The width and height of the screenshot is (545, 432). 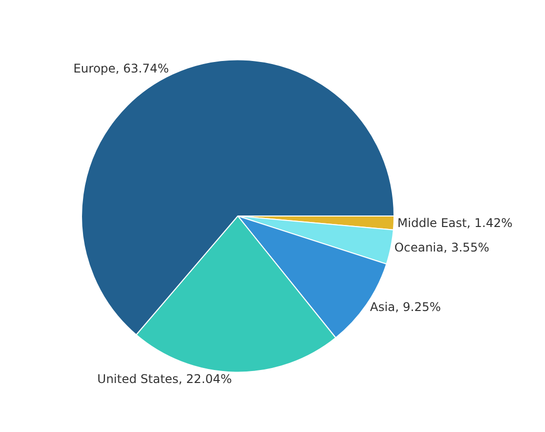 I want to click on slice-label: Middle East, 1.42%, so click(x=454, y=223).